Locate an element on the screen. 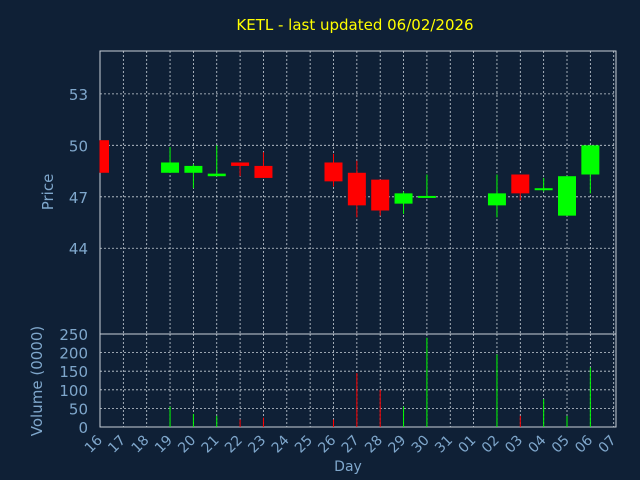  x-tick-label: 07 is located at coordinates (608, 445).